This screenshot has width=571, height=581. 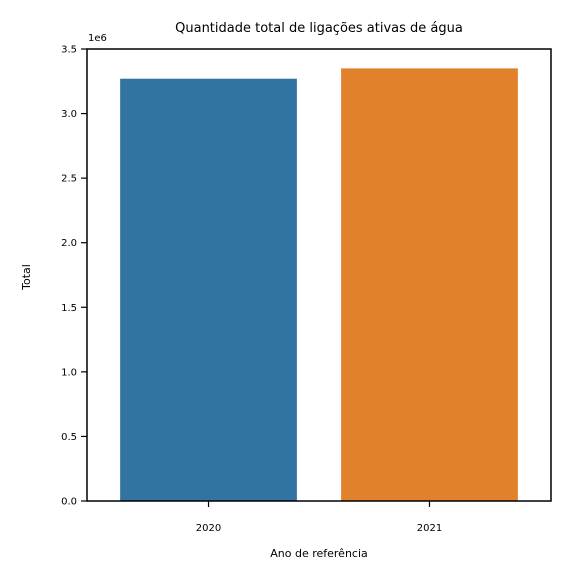 What do you see at coordinates (69, 50) in the screenshot?
I see `y-tick-label: 3.5` at bounding box center [69, 50].